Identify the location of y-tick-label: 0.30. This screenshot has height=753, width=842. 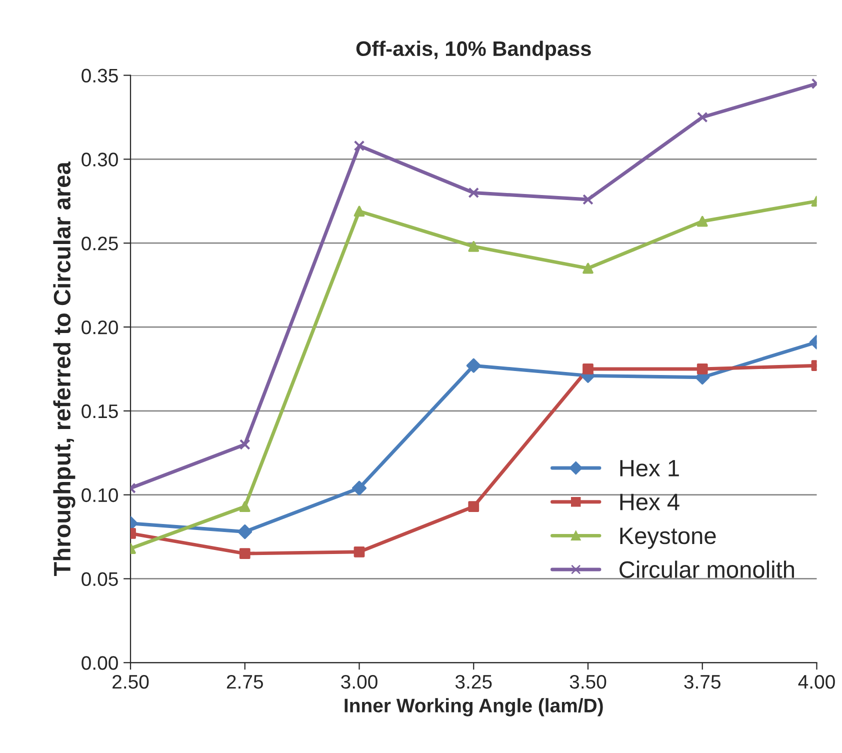
(100, 159).